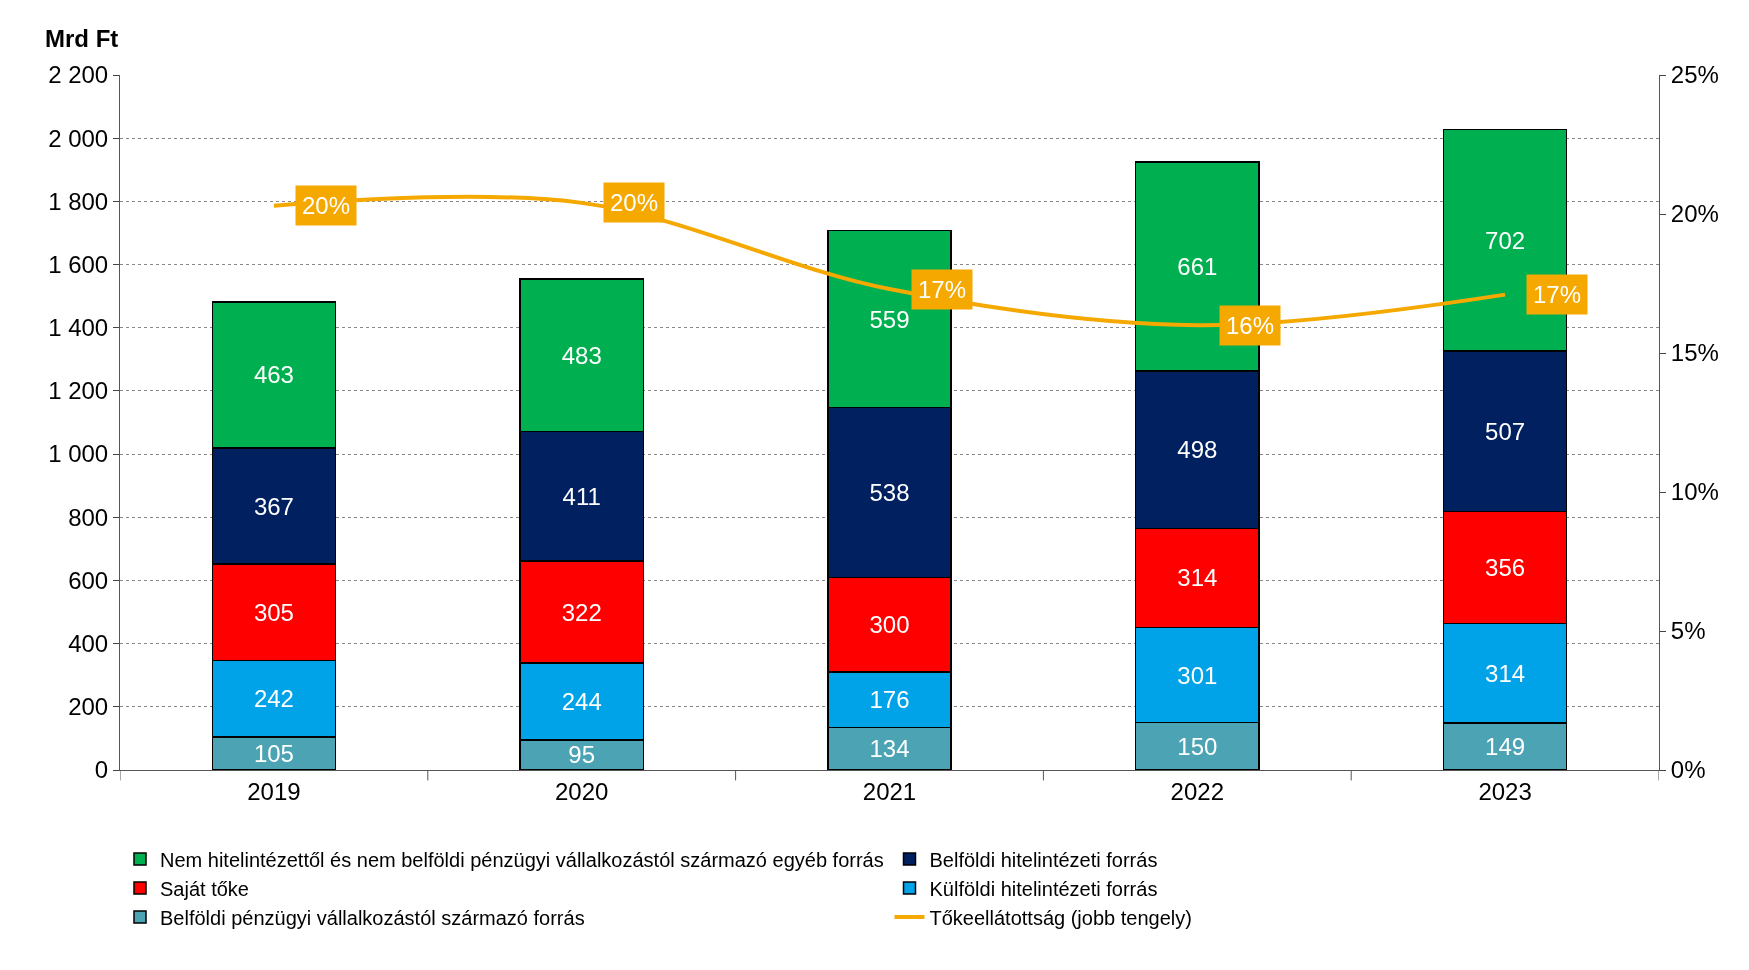 The height and width of the screenshot is (970, 1749). What do you see at coordinates (88, 580) in the screenshot?
I see `y-tick-label: 600` at bounding box center [88, 580].